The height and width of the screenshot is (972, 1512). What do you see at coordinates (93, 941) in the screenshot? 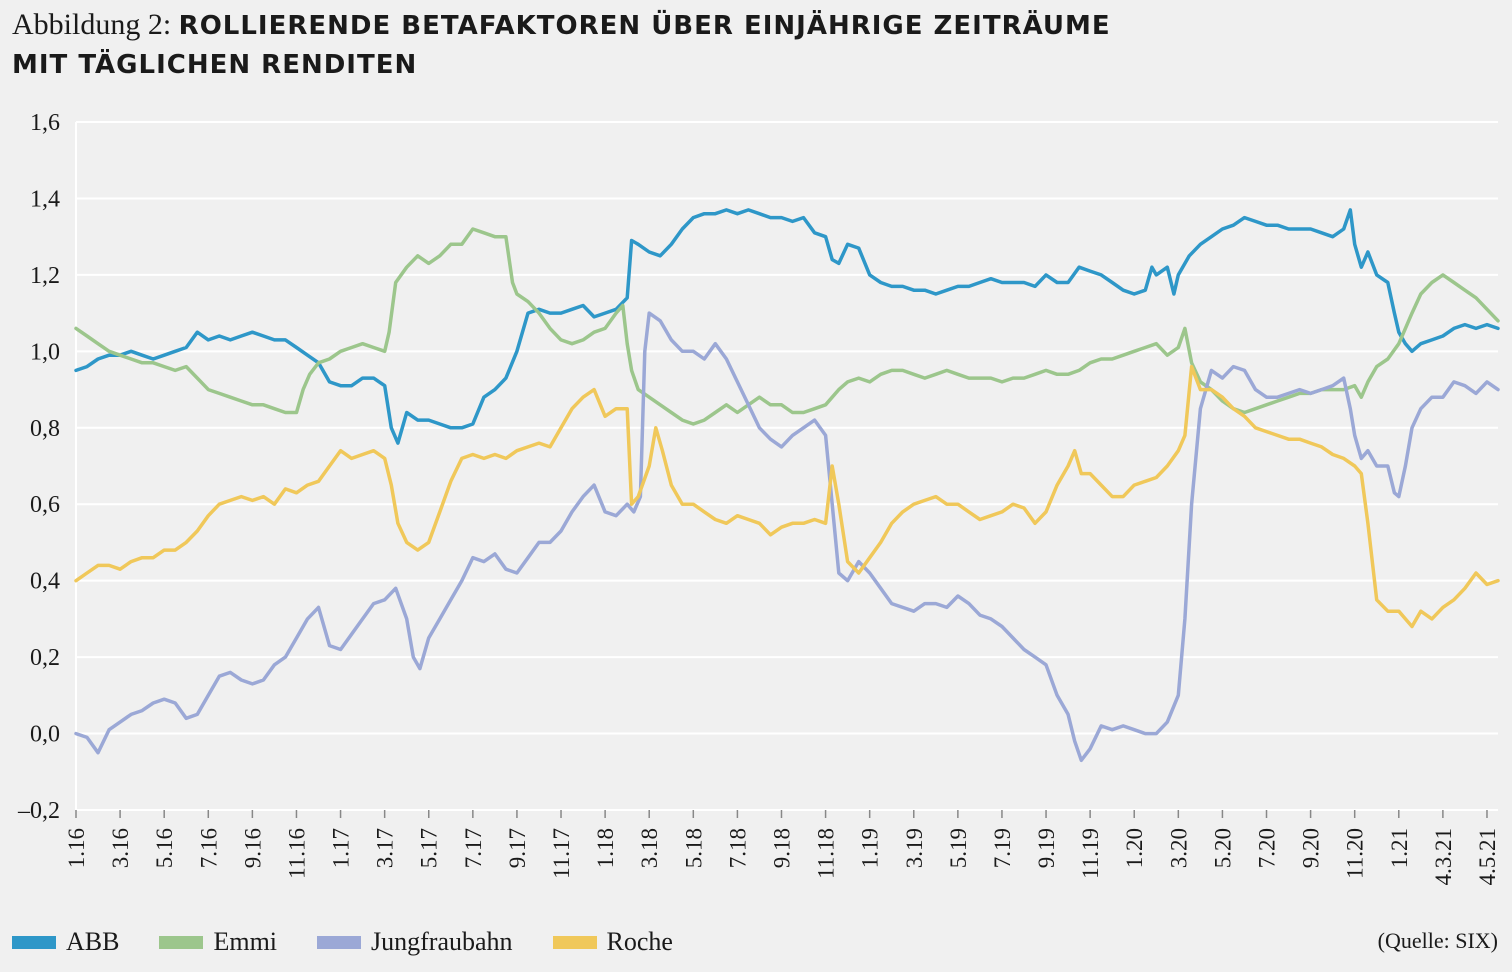
I see `legend-label: ABB` at bounding box center [93, 941].